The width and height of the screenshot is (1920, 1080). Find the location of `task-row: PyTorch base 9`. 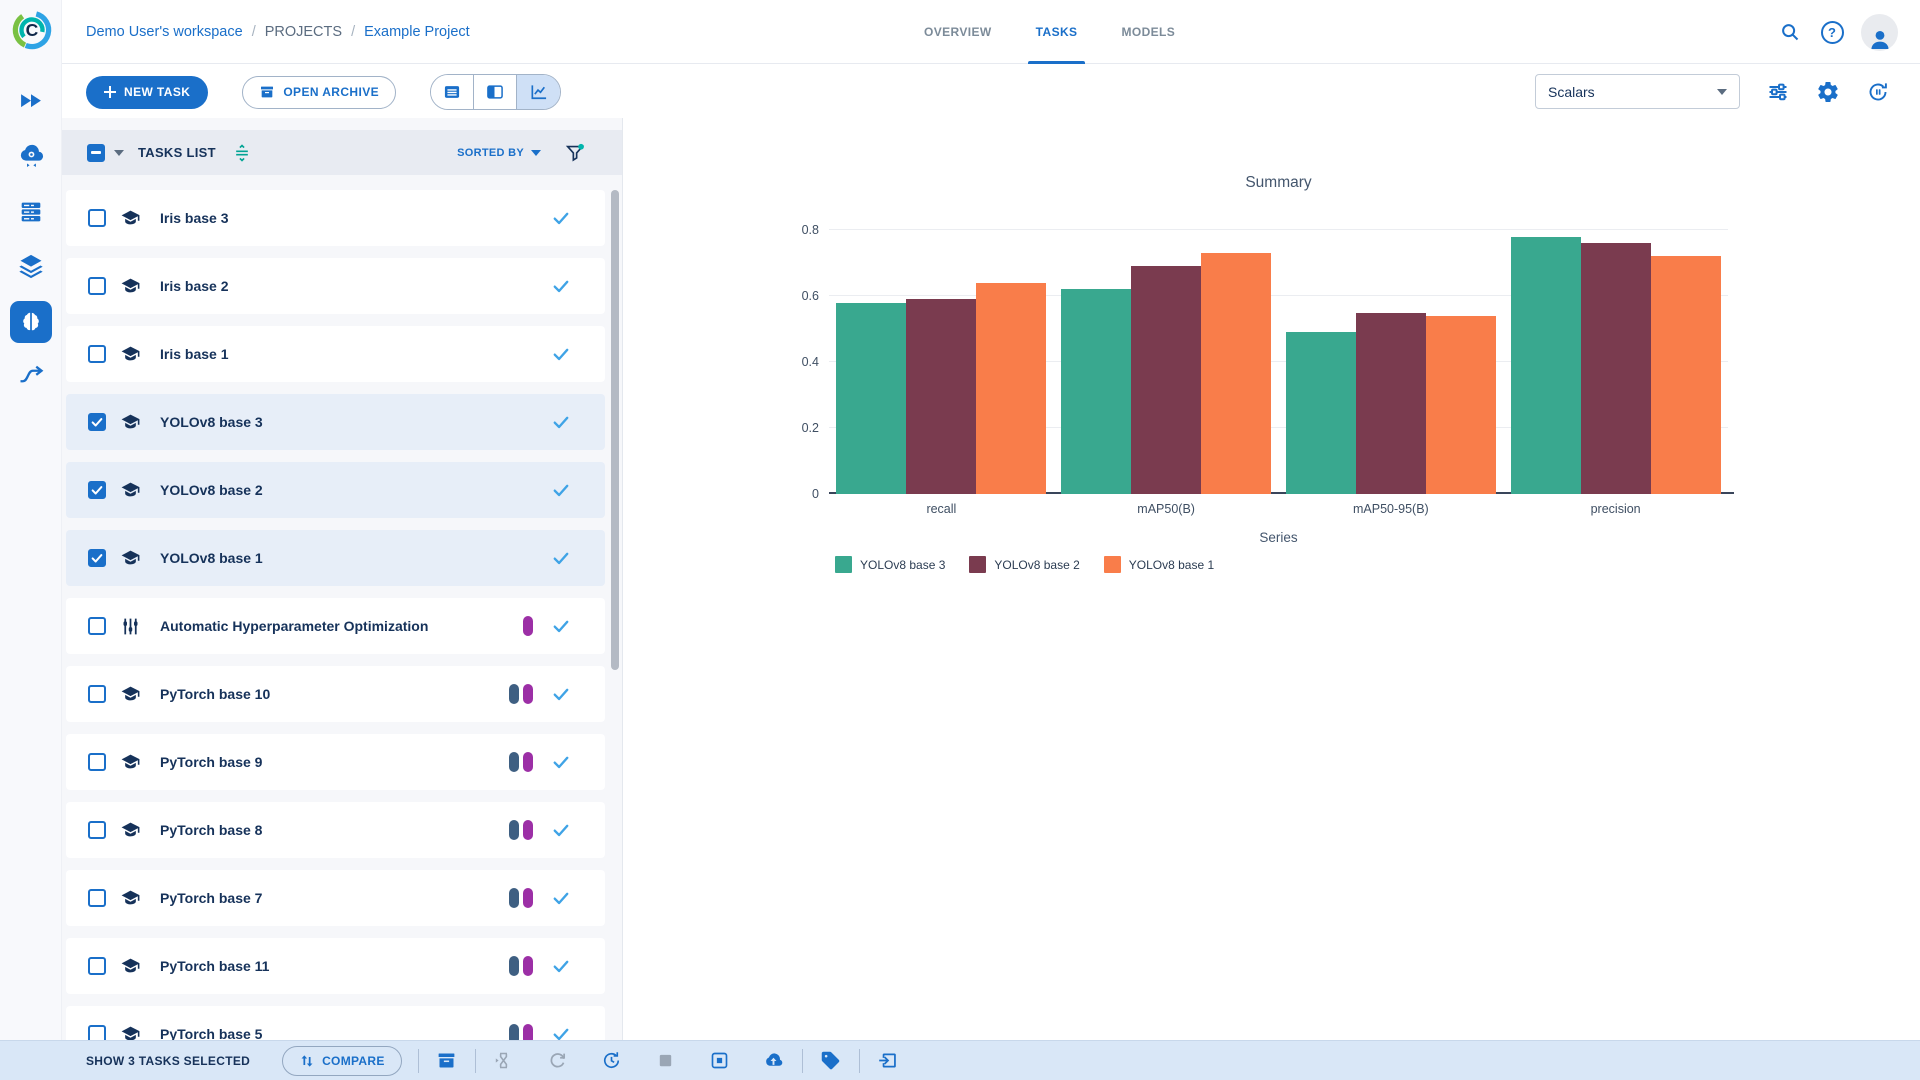

task-row: PyTorch base 9 is located at coordinates (335, 762).